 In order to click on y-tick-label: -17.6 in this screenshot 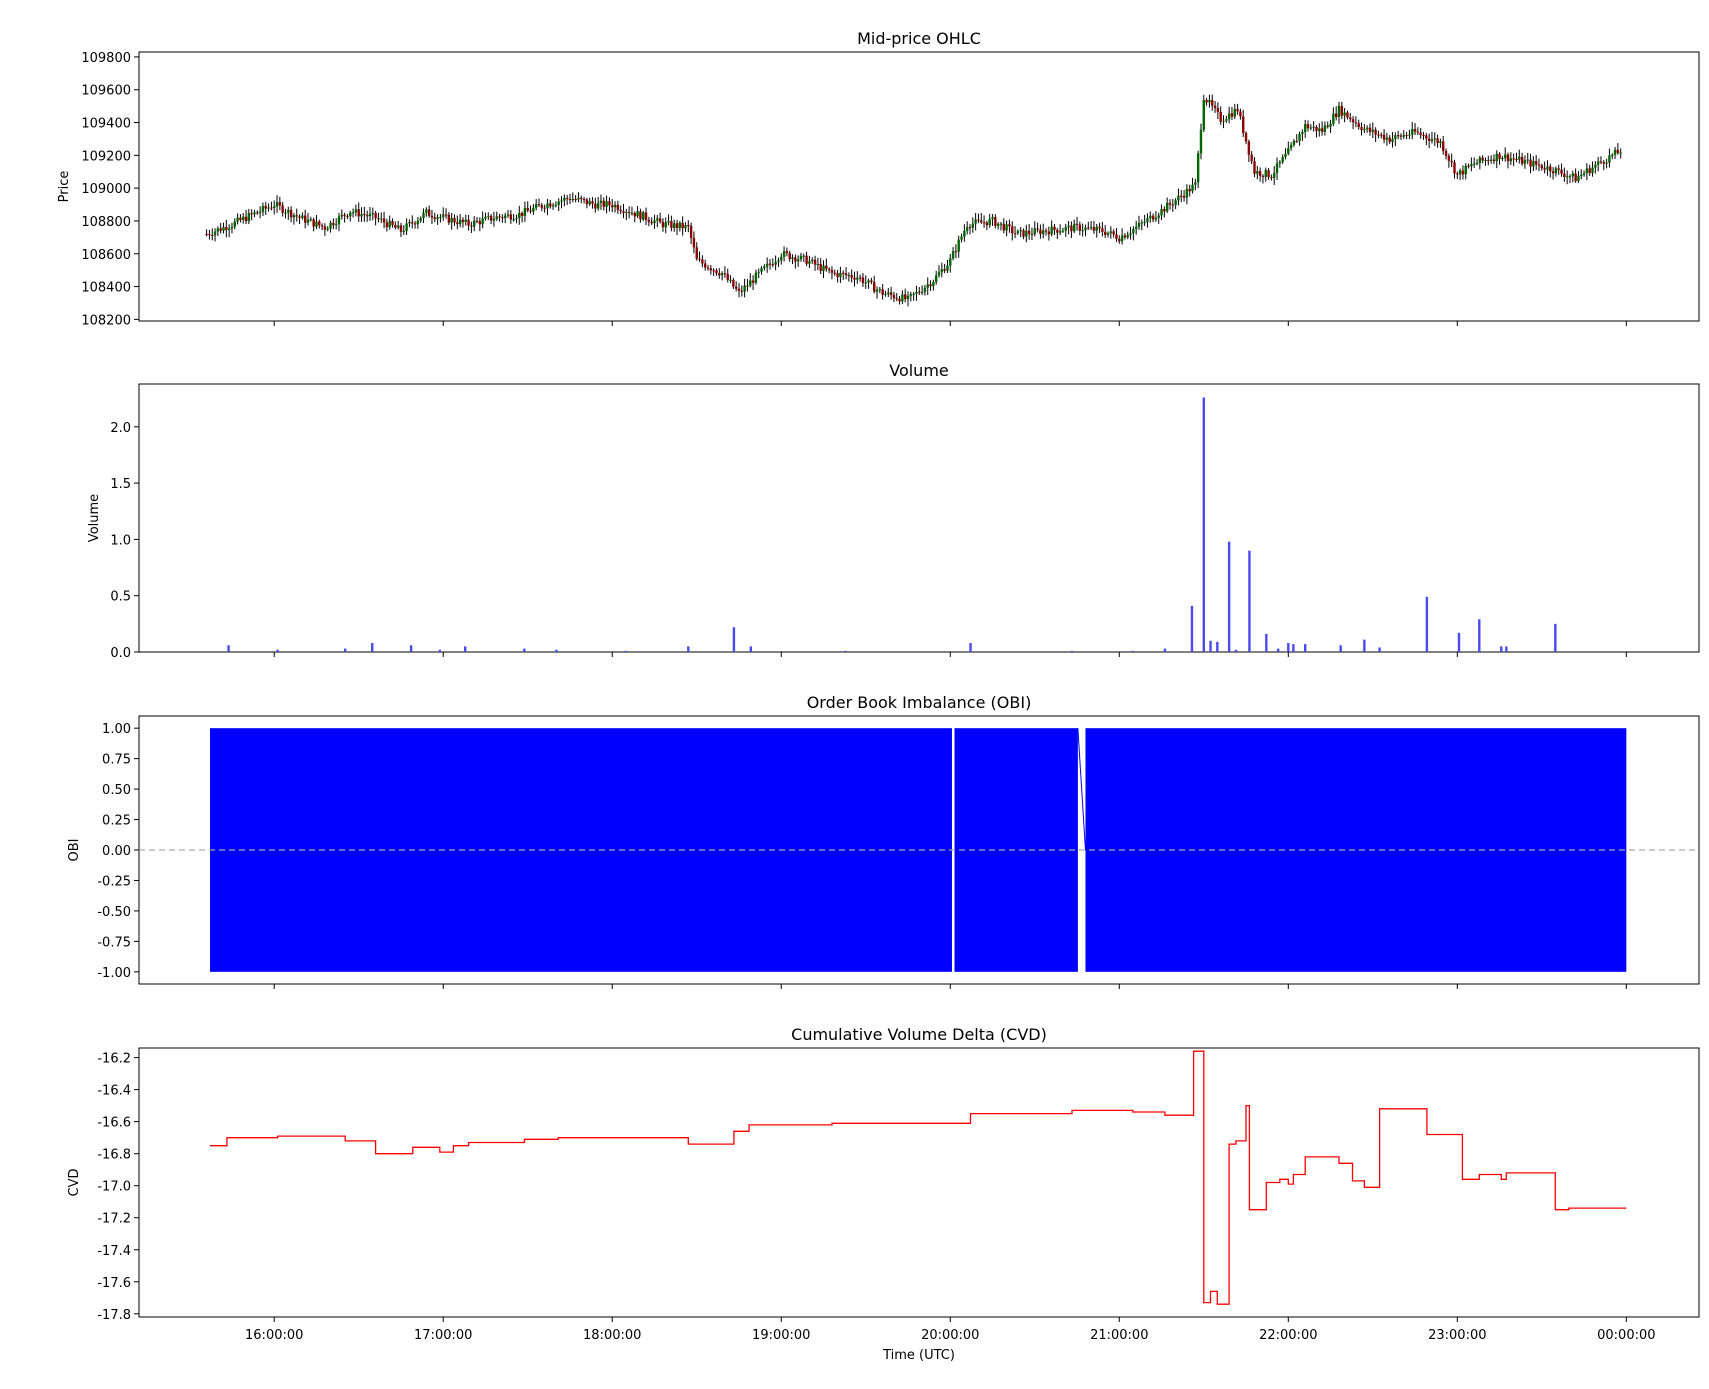, I will do `click(114, 1283)`.